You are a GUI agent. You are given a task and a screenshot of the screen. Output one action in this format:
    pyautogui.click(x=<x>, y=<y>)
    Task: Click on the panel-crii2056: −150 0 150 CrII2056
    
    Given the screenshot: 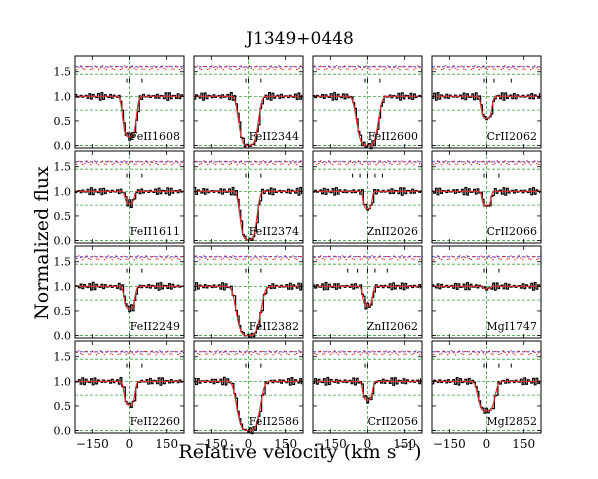 What is the action you would take?
    pyautogui.click(x=367, y=395)
    